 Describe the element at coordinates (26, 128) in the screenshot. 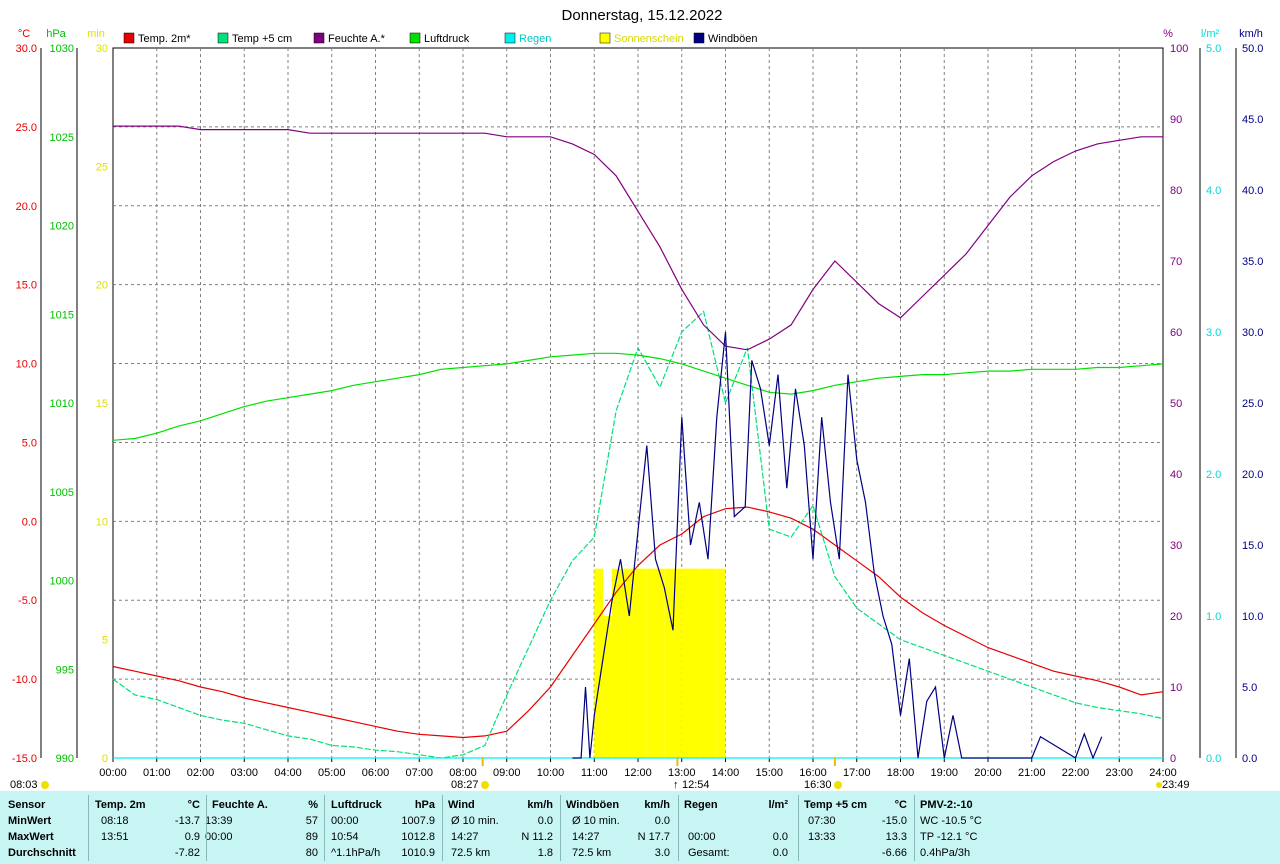

I see `temp-tick-label: 25.0` at that location.